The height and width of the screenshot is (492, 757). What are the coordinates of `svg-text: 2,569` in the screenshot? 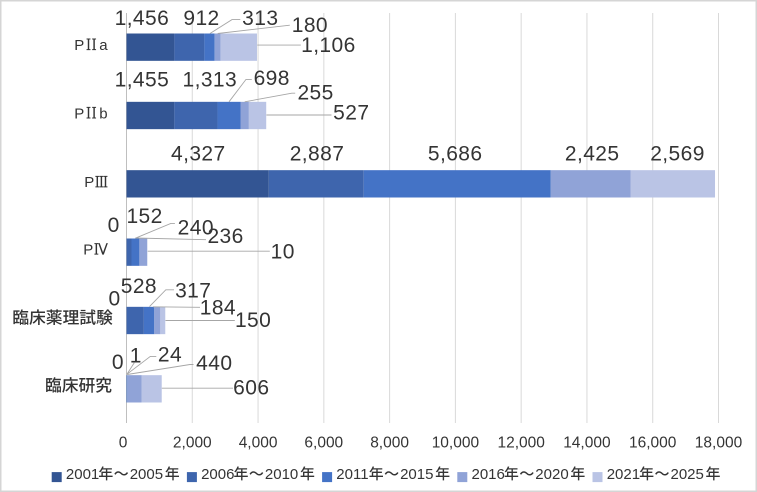 It's located at (677, 154).